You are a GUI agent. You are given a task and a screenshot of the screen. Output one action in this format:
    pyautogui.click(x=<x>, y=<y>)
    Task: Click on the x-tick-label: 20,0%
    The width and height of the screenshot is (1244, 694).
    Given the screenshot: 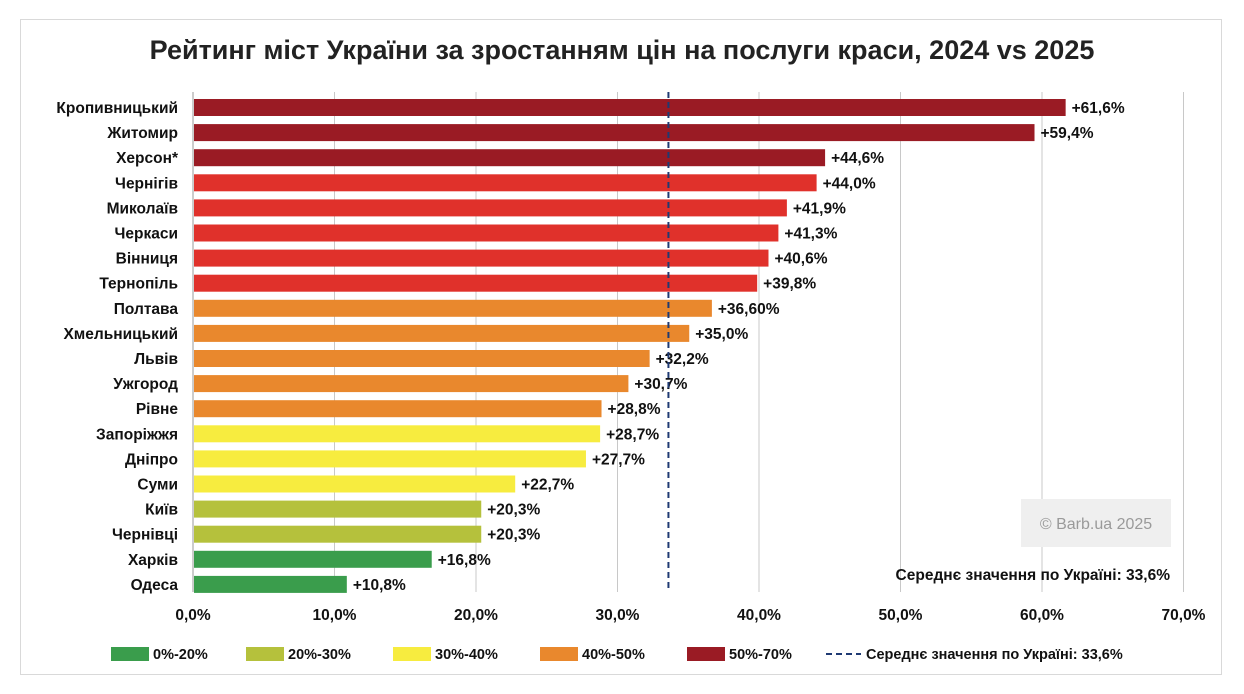 What is the action you would take?
    pyautogui.click(x=476, y=615)
    